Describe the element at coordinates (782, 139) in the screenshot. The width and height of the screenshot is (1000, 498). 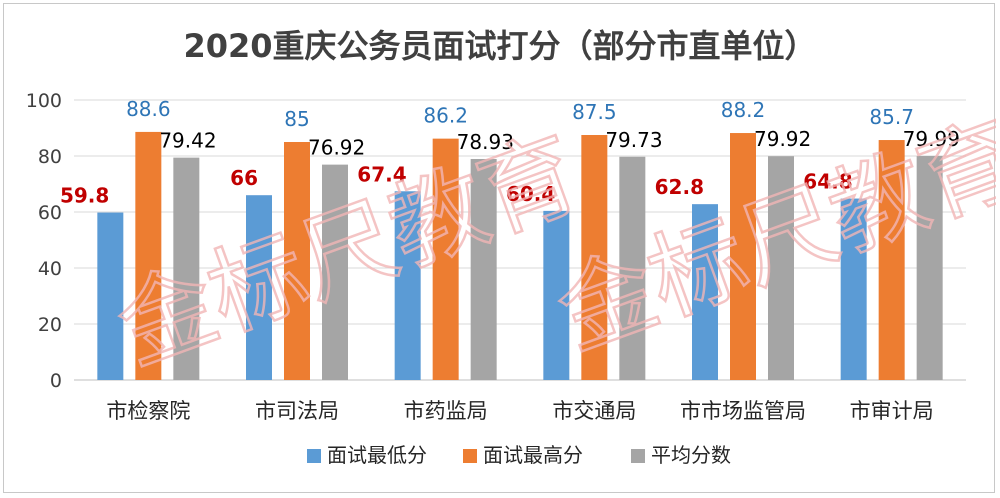
I see `data-label: 79.92` at that location.